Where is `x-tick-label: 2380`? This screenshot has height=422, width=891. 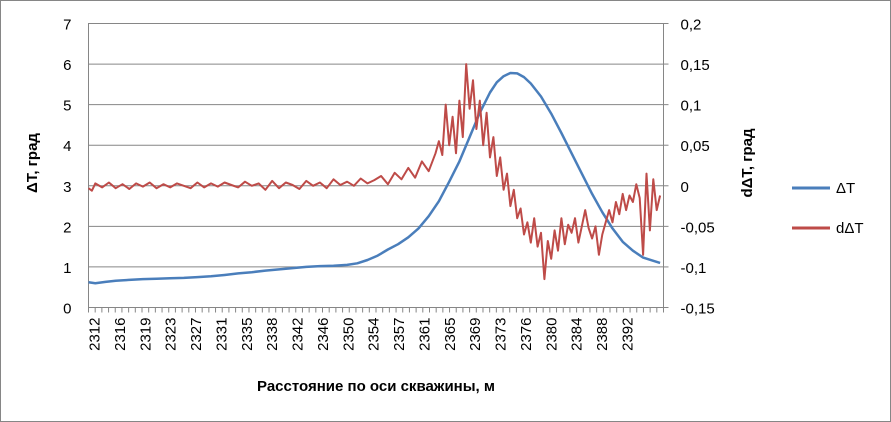 x-tick-label: 2380 is located at coordinates (551, 334).